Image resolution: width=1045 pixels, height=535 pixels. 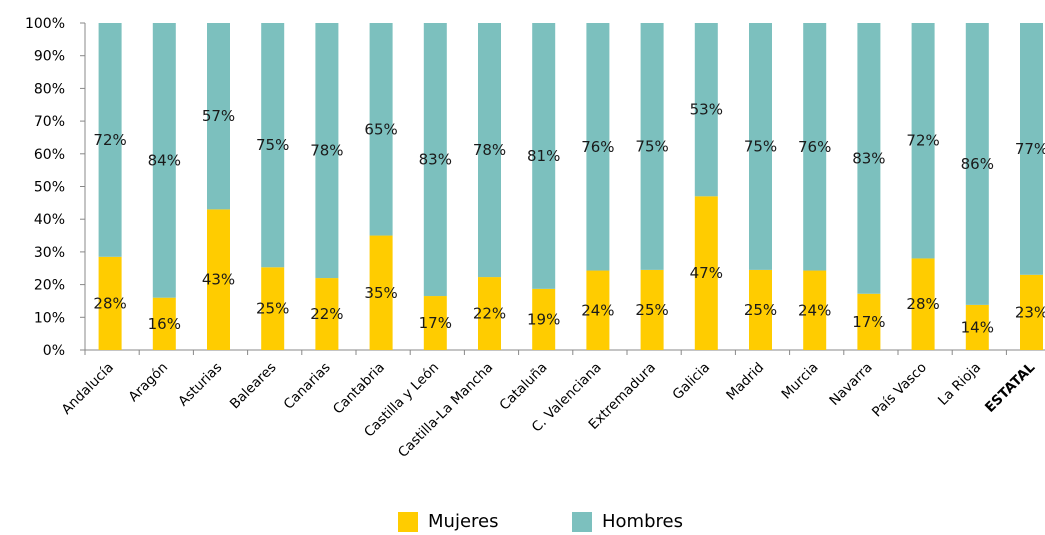 I want to click on category-label: Andalucía, so click(x=88, y=389).